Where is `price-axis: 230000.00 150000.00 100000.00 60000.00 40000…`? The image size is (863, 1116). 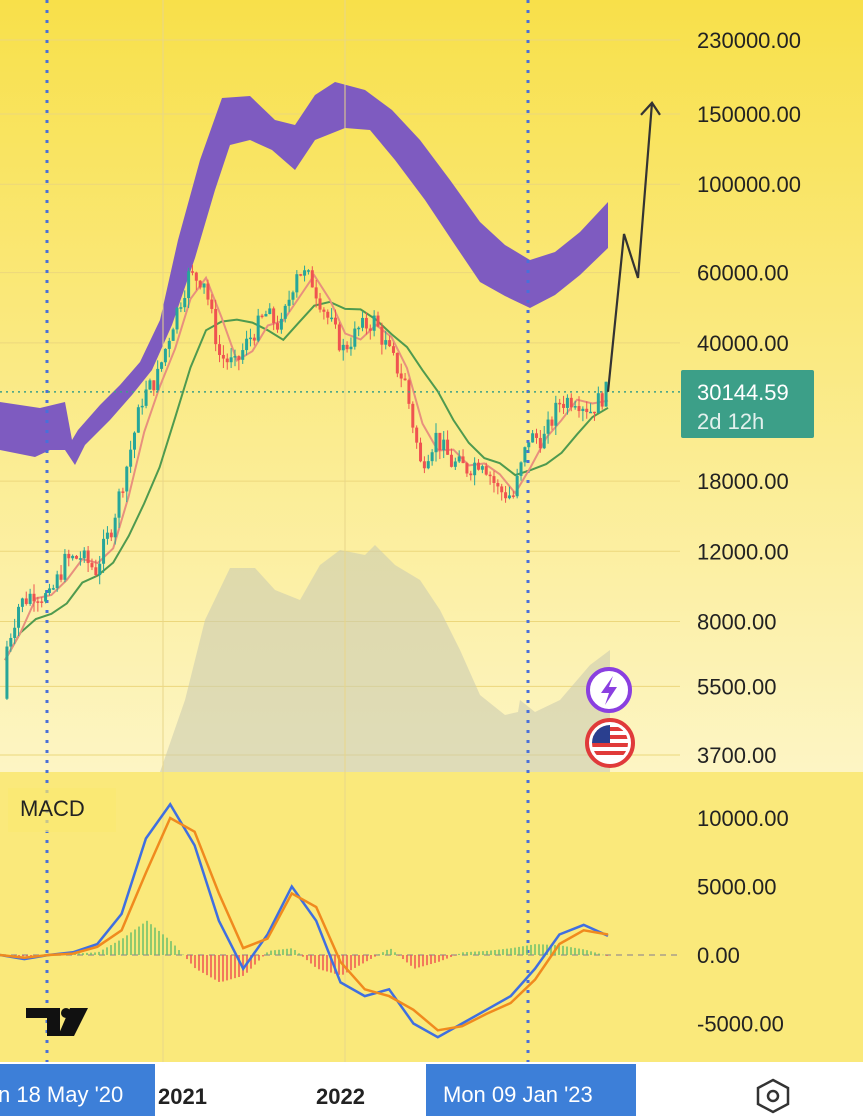
price-axis: 230000.00 150000.00 100000.00 60000.00 40000… is located at coordinates (749, 398).